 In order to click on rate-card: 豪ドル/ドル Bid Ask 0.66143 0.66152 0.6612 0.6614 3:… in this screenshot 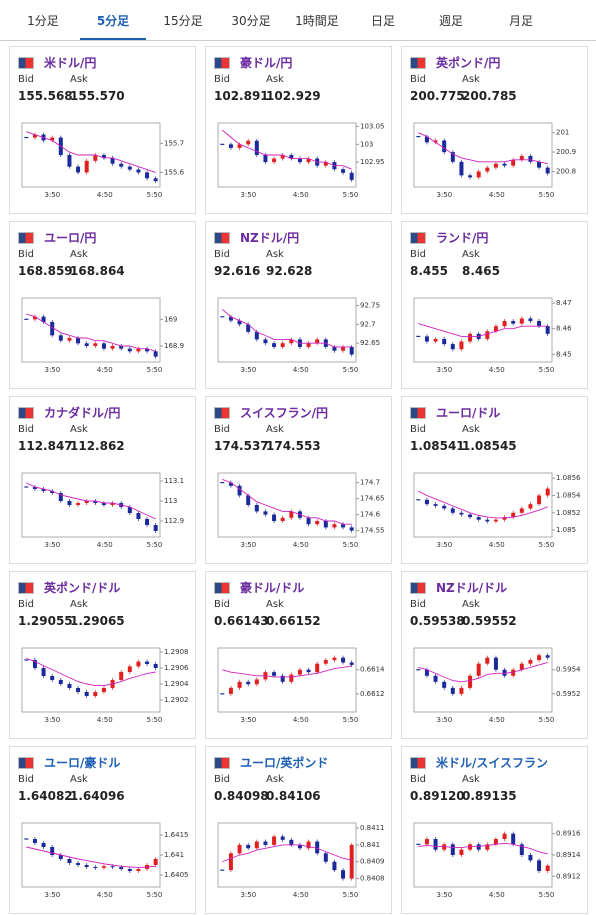, I will do `click(298, 655)`.